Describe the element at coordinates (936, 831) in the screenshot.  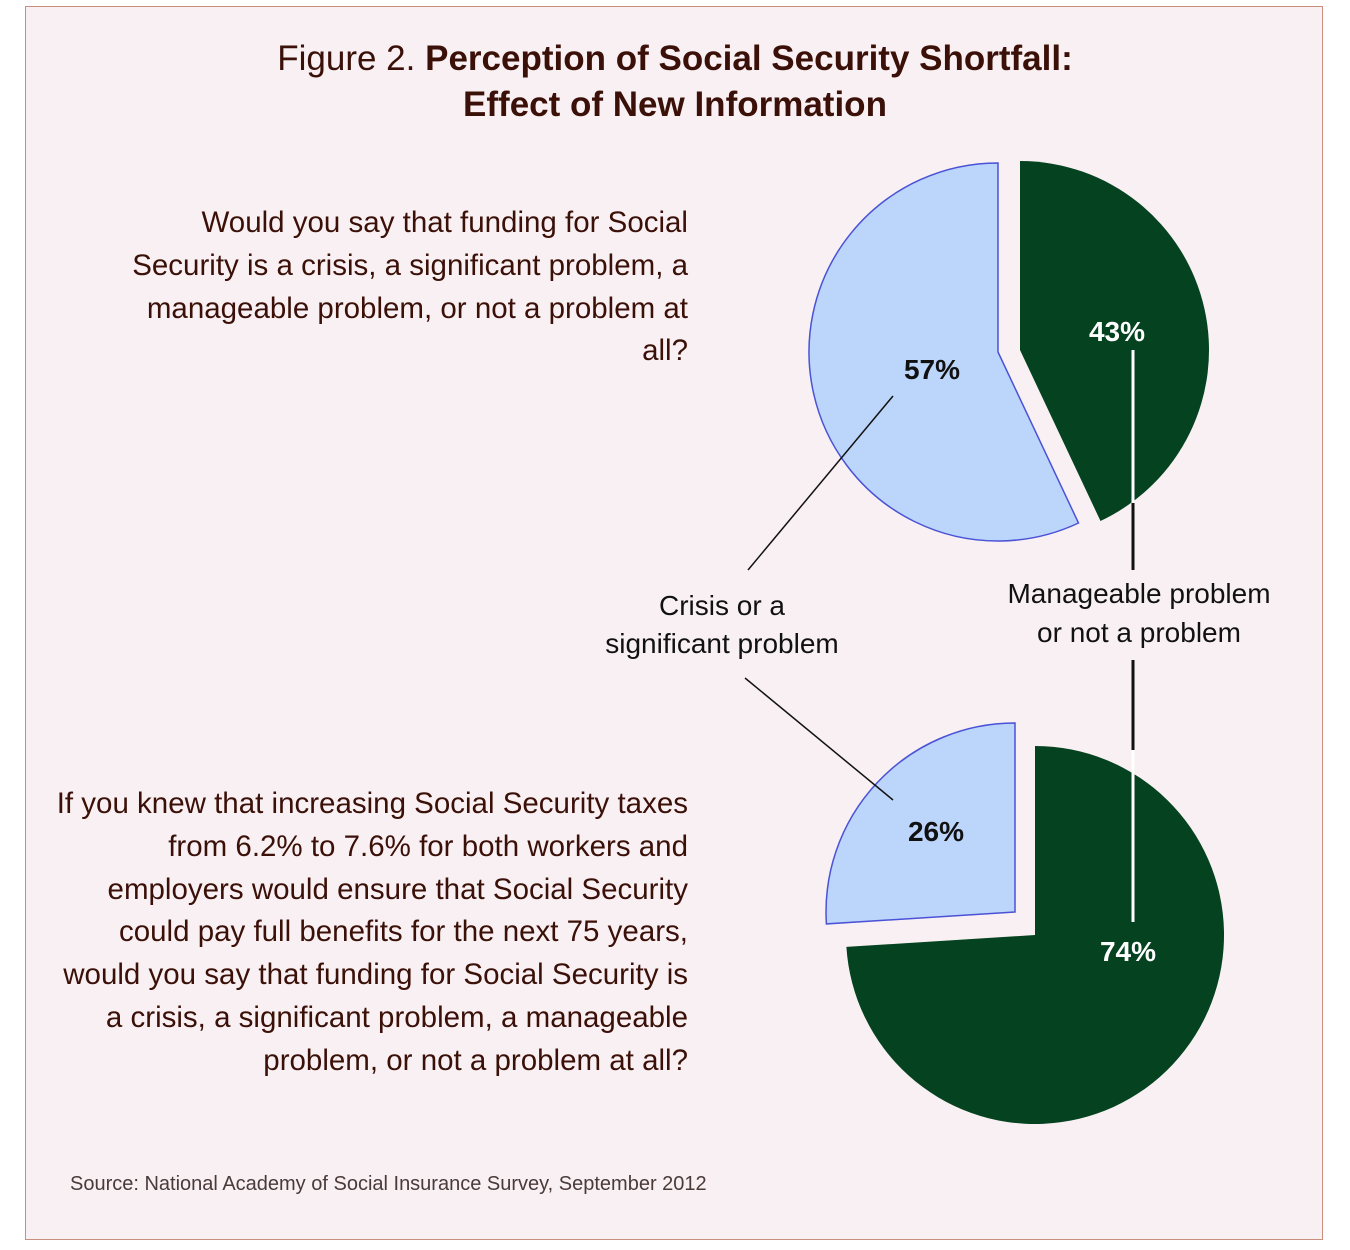
I see `pie2-crisis-percent: 26%` at that location.